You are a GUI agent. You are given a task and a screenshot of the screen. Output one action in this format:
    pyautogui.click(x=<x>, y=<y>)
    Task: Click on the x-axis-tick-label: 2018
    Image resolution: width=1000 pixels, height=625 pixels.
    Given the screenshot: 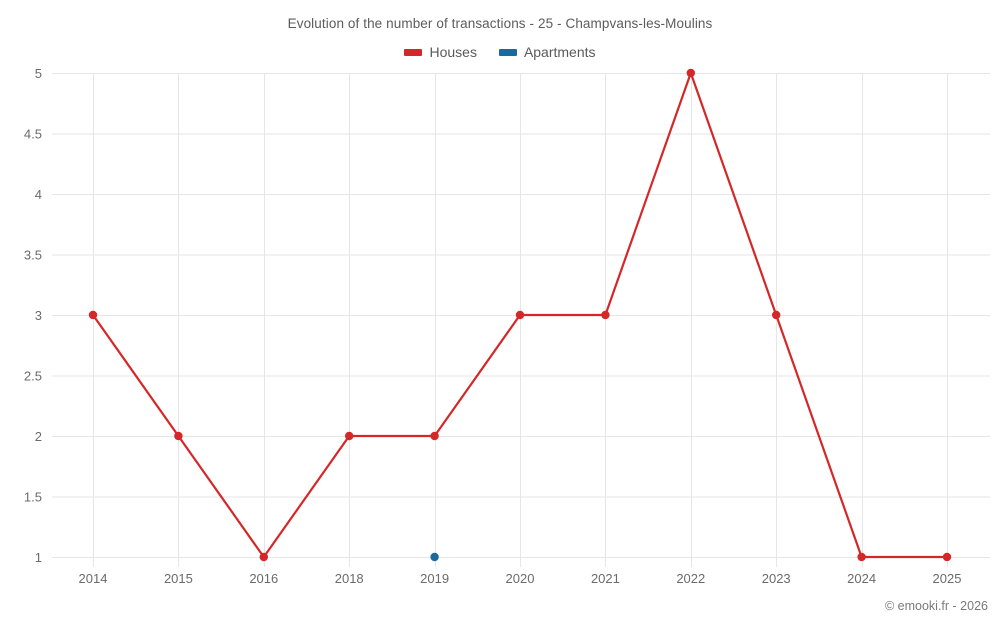 What is the action you would take?
    pyautogui.click(x=349, y=578)
    